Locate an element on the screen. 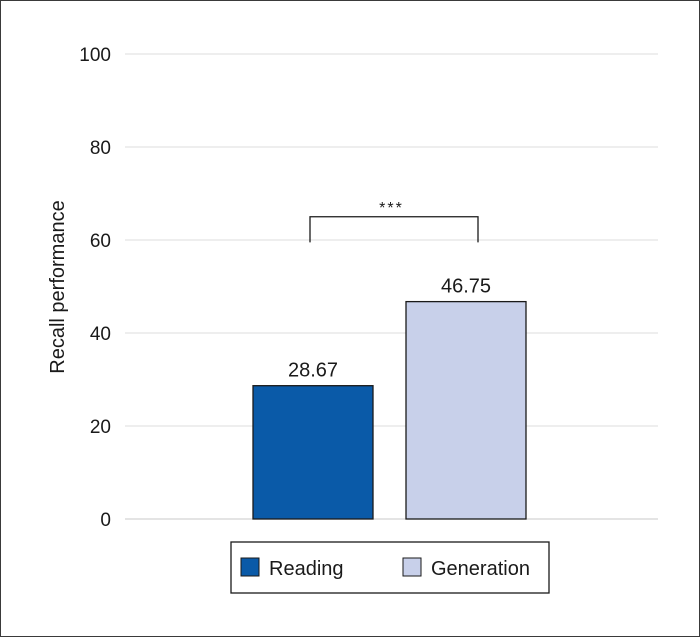 The height and width of the screenshot is (637, 700). y-tick-label: 0 is located at coordinates (105, 520).